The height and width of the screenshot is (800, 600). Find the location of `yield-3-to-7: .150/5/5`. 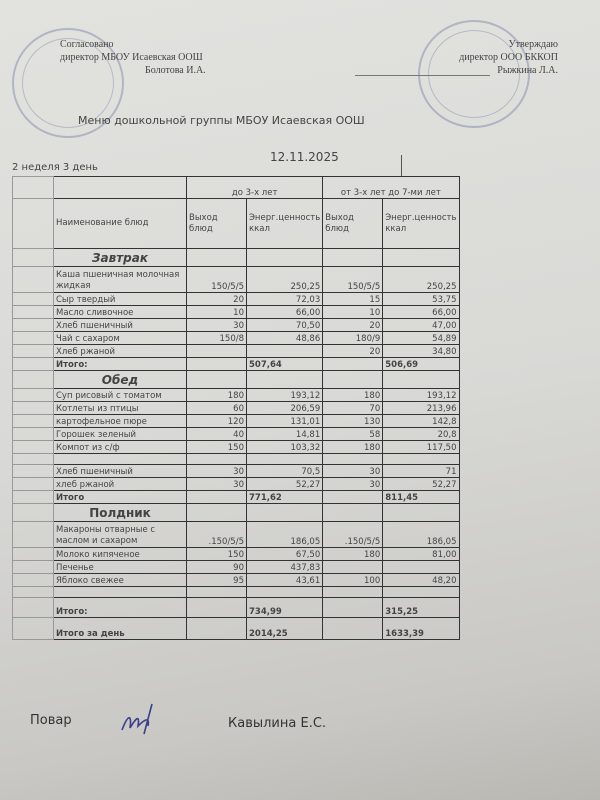

yield-3-to-7: .150/5/5 is located at coordinates (353, 534).